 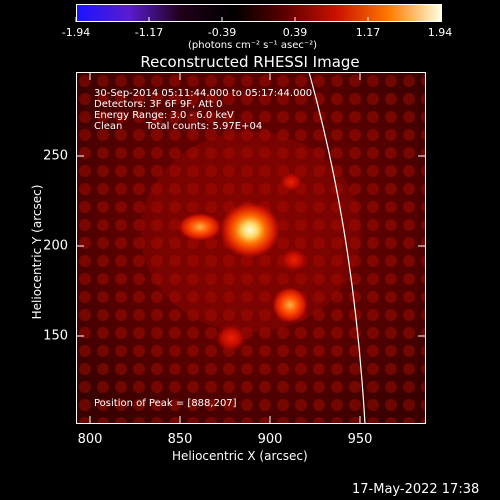 What do you see at coordinates (55, 156) in the screenshot?
I see `y-tick-label: 250` at bounding box center [55, 156].